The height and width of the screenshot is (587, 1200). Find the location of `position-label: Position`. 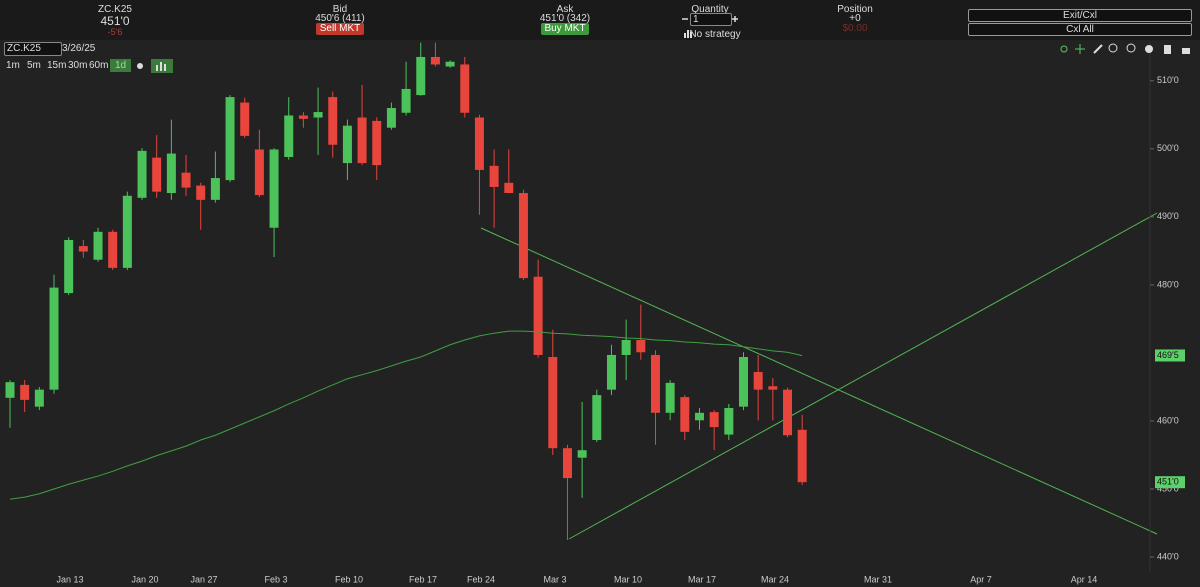

position-label: Position is located at coordinates (855, 9).